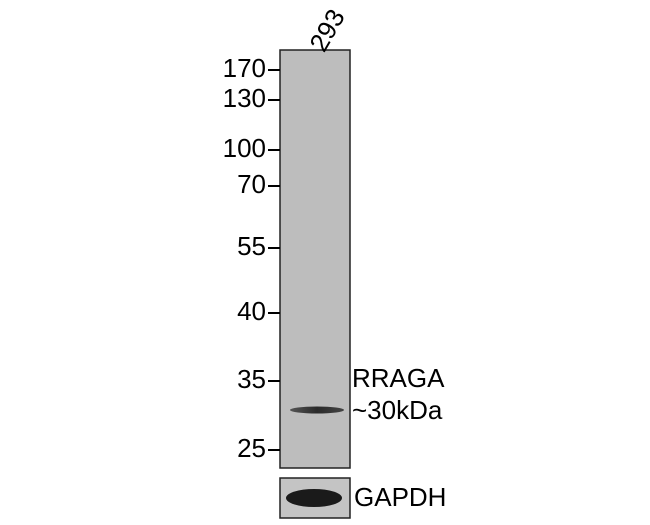 Image resolution: width=650 pixels, height=525 pixels. I want to click on marker-label: 130, so click(244, 98).